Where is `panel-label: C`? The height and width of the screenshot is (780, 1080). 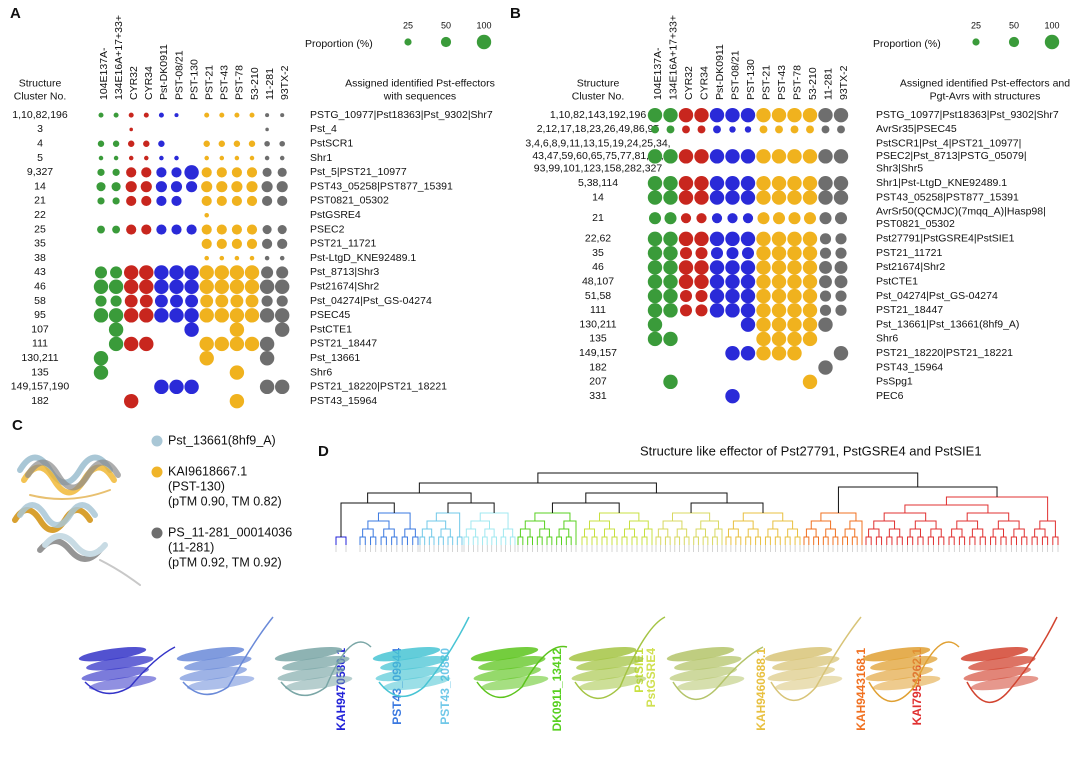 panel-label: C is located at coordinates (17, 425).